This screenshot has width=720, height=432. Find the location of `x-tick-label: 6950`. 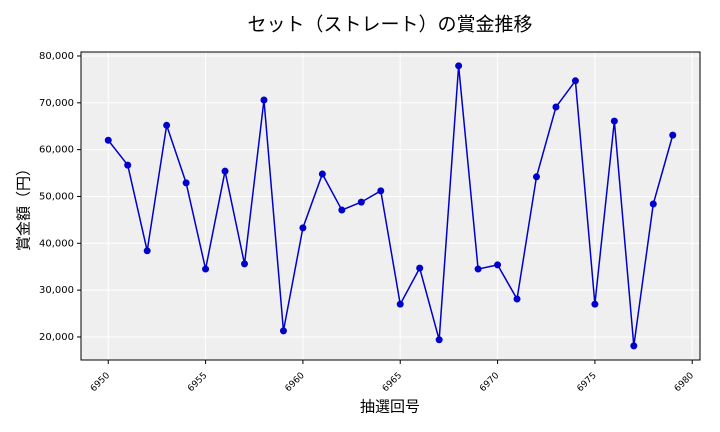

x-tick-label: 6950 is located at coordinates (100, 382).